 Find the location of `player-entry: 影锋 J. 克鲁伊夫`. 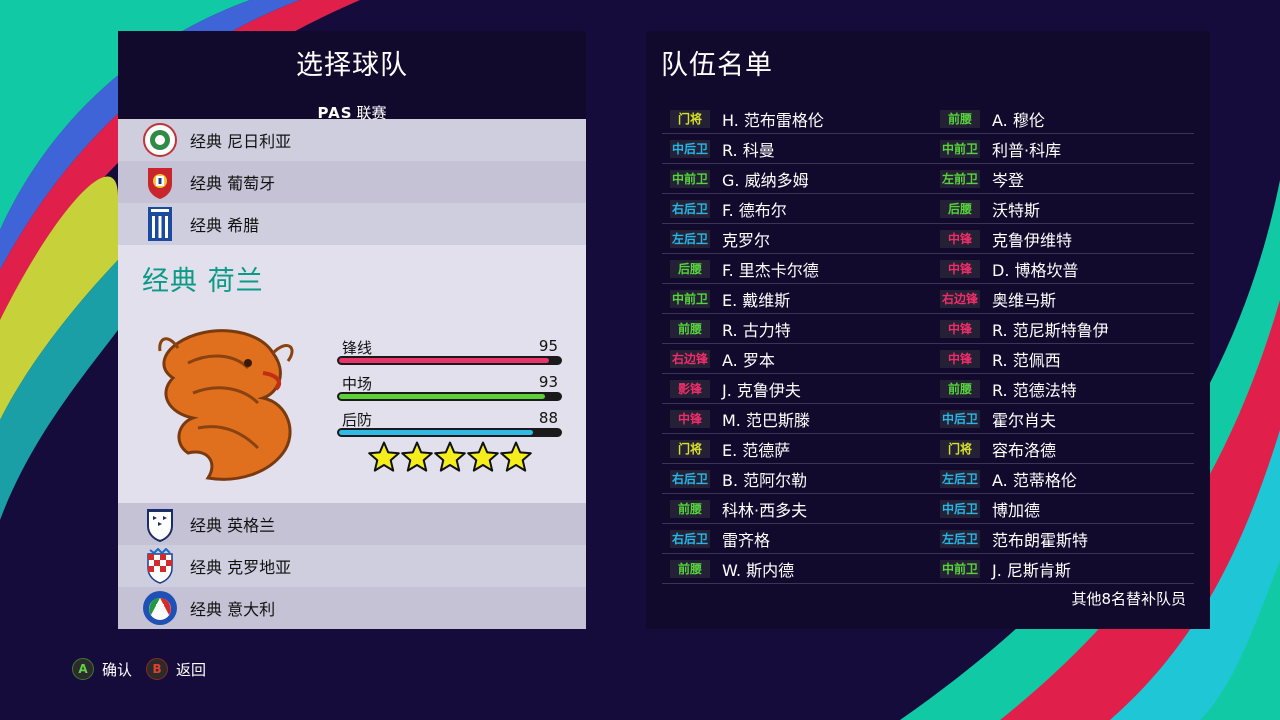

player-entry: 影锋 J. 克鲁伊夫 is located at coordinates (797, 389).